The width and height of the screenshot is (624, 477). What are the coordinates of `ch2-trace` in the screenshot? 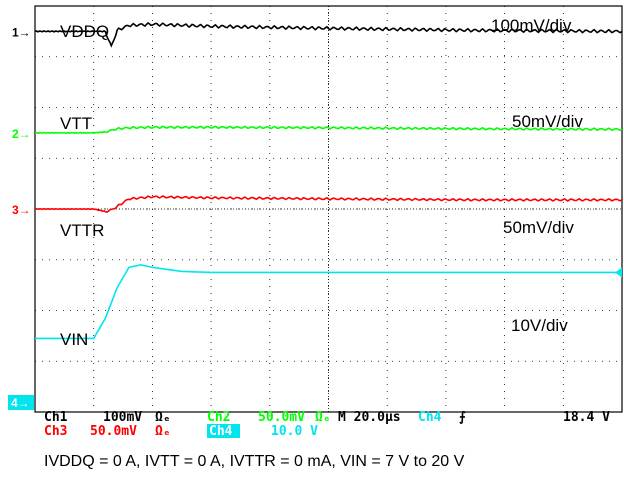 It's located at (328, 130).